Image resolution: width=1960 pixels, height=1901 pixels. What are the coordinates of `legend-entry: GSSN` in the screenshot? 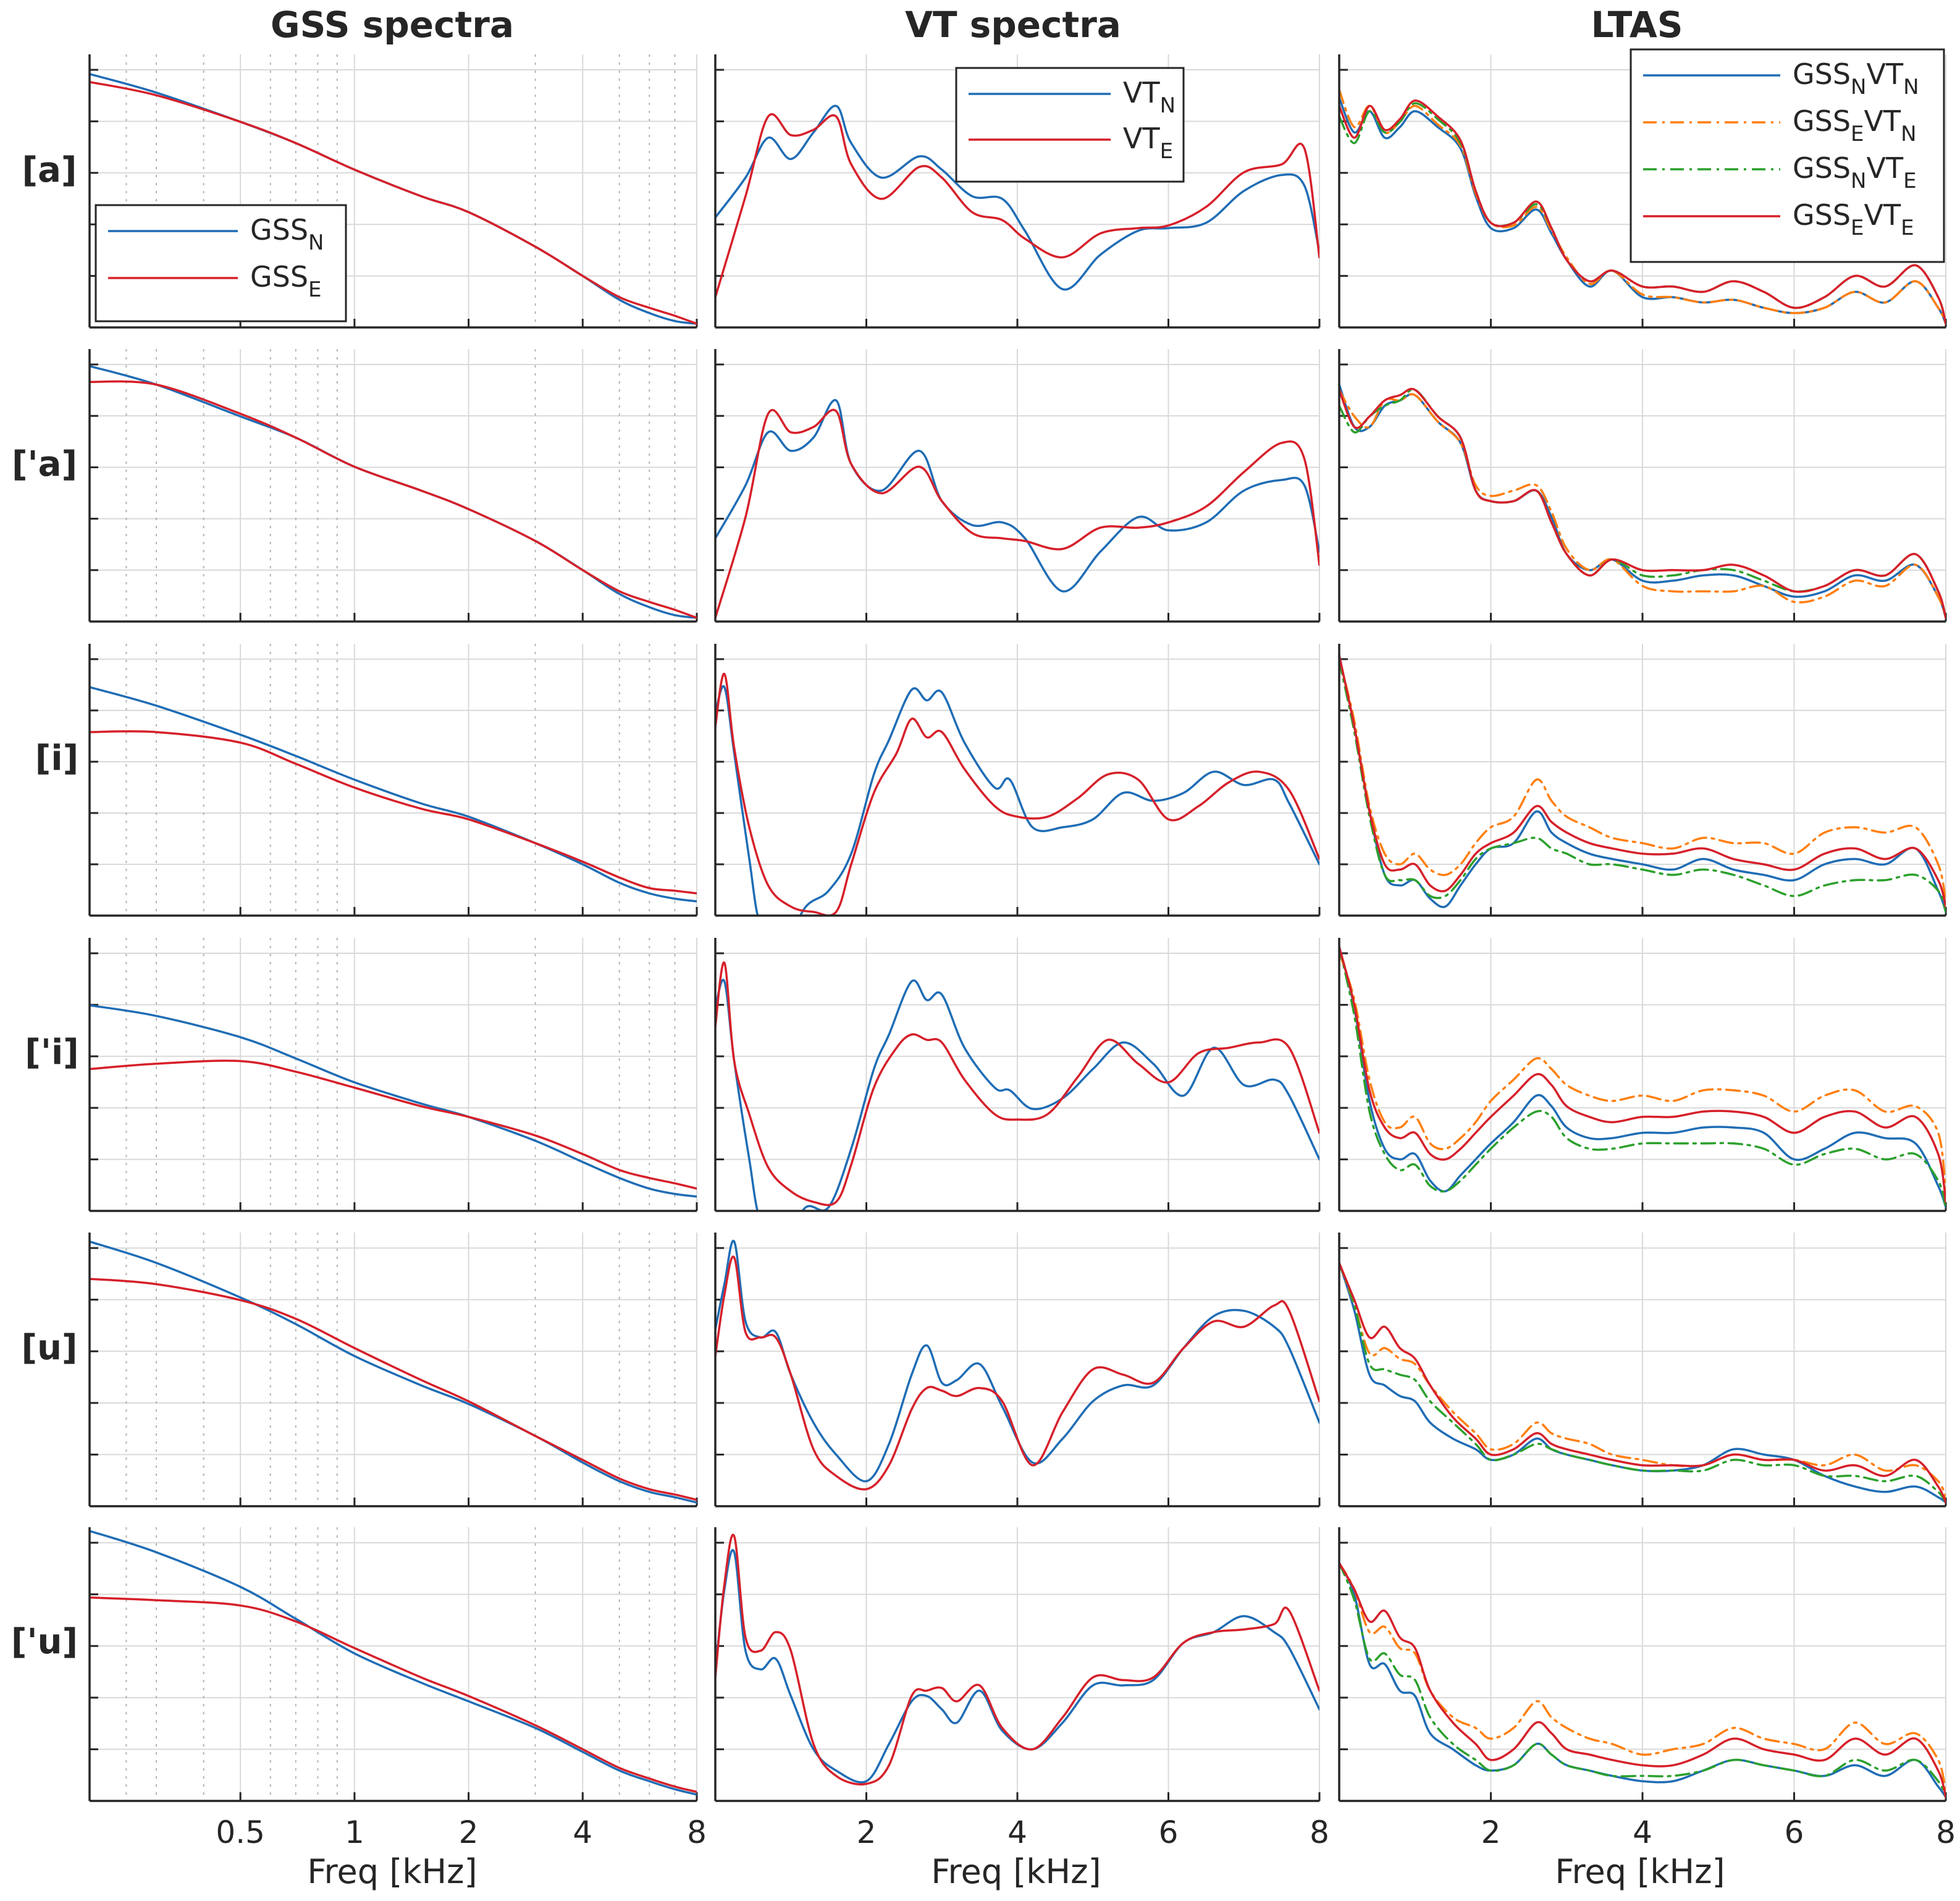 It's located at (287, 234).